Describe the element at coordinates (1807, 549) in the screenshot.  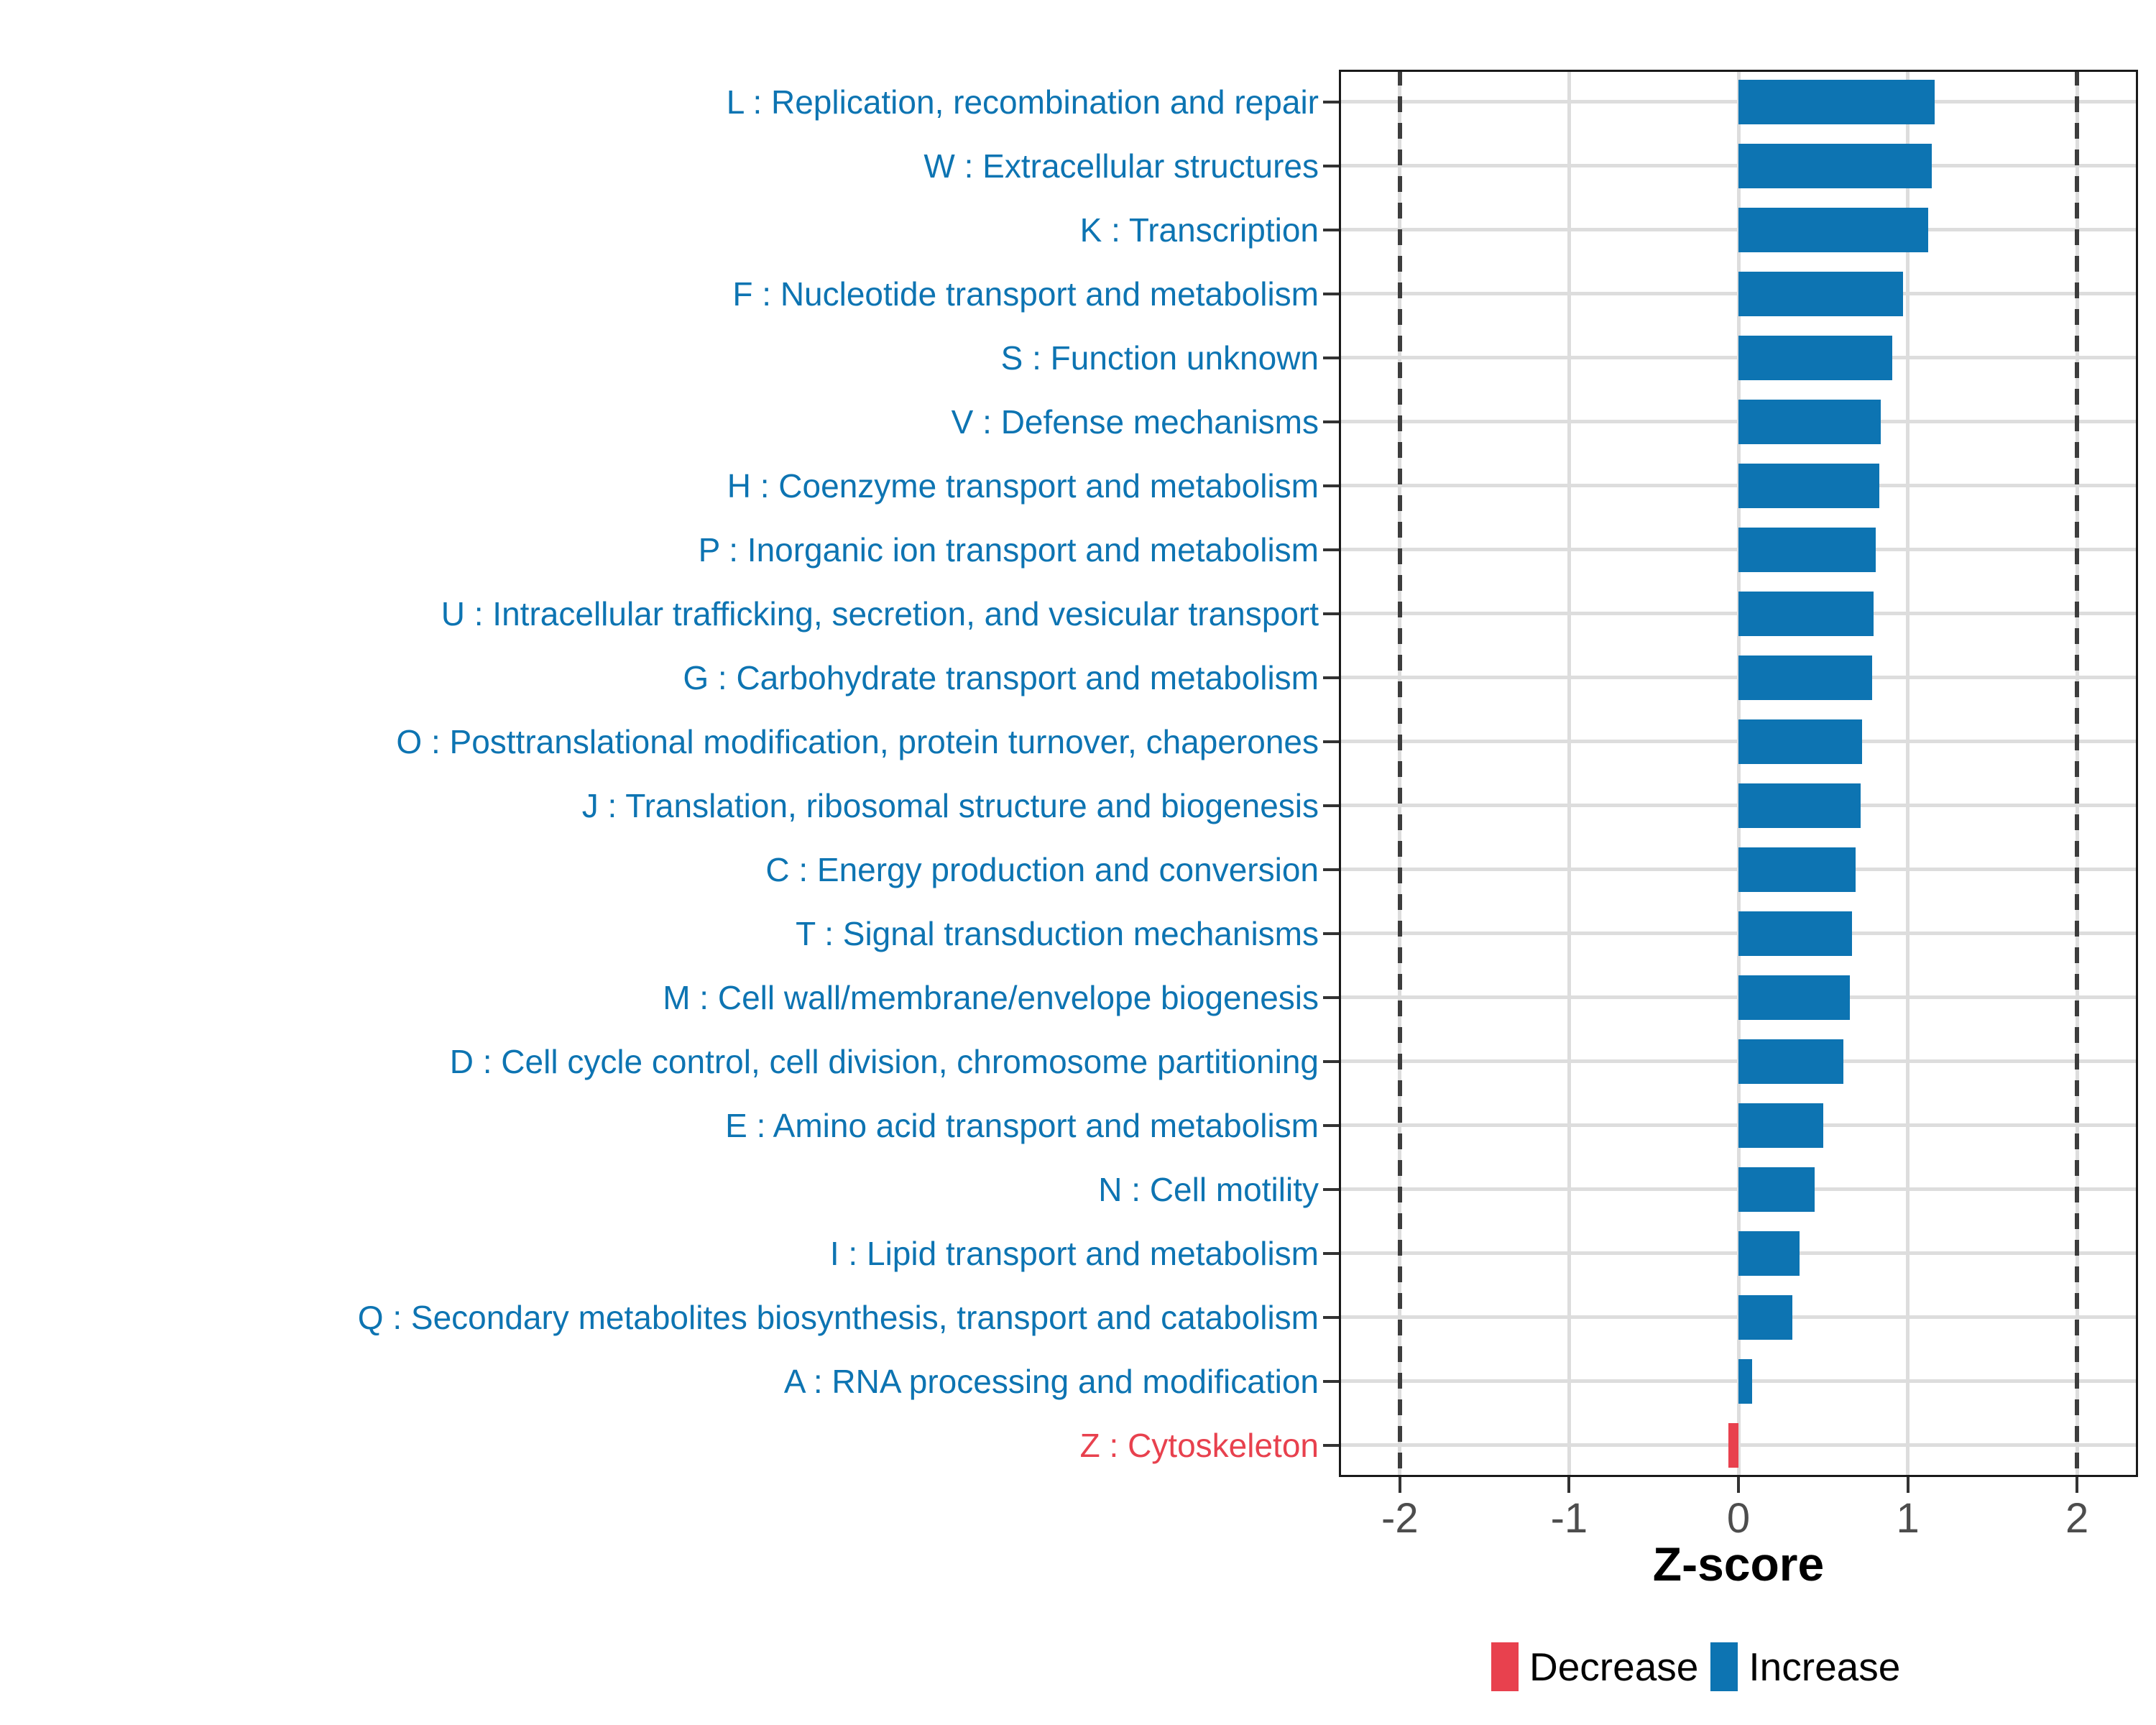
I see `bar-P` at that location.